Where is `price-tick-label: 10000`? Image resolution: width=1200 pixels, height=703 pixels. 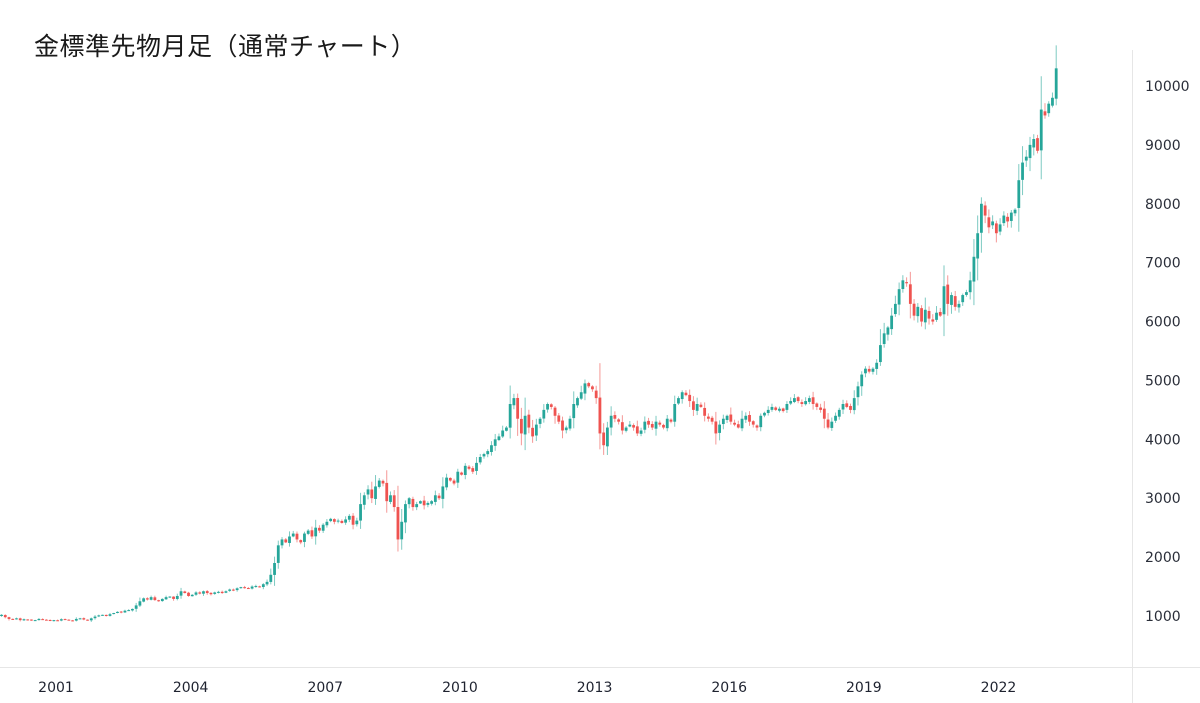 price-tick-label: 10000 is located at coordinates (1167, 87).